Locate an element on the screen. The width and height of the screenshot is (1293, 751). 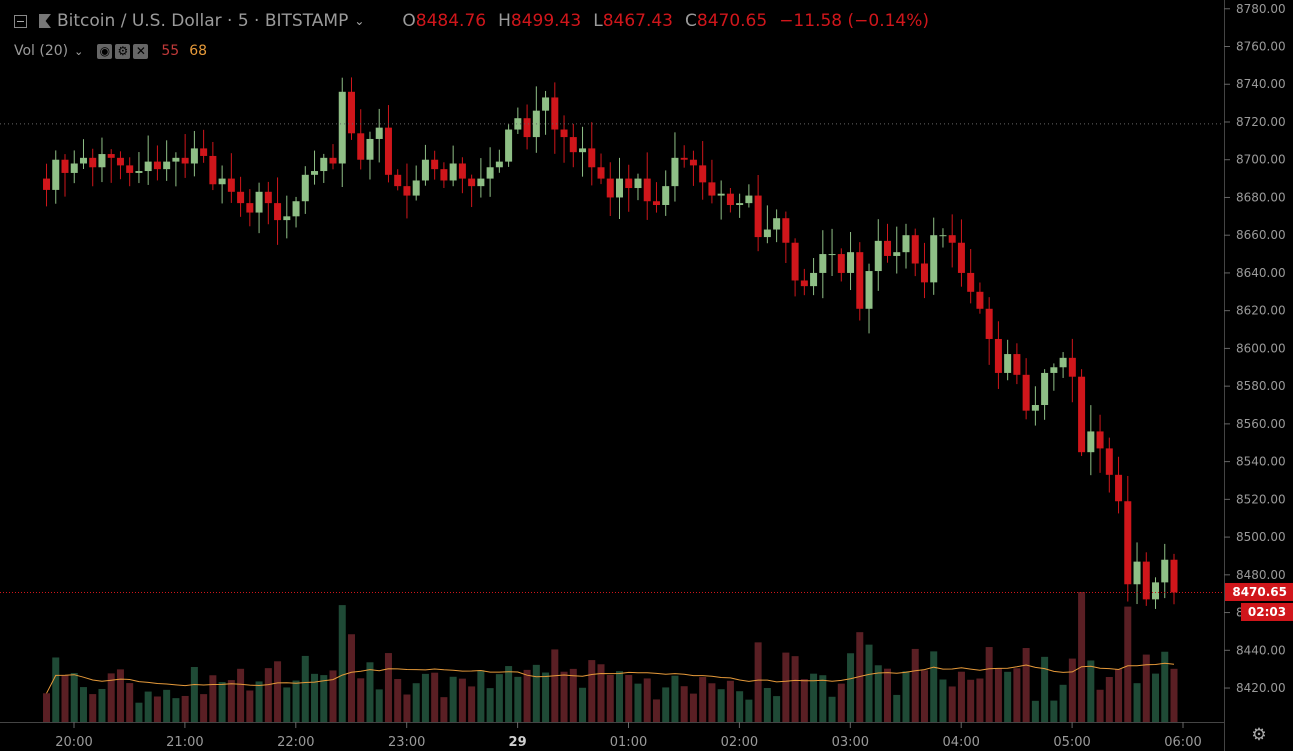
close-icon: ✕ is located at coordinates (141, 51).